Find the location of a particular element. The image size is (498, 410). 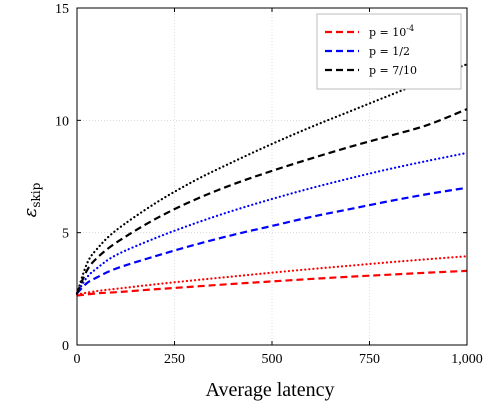

x-tick-label: 750 is located at coordinates (369, 359).